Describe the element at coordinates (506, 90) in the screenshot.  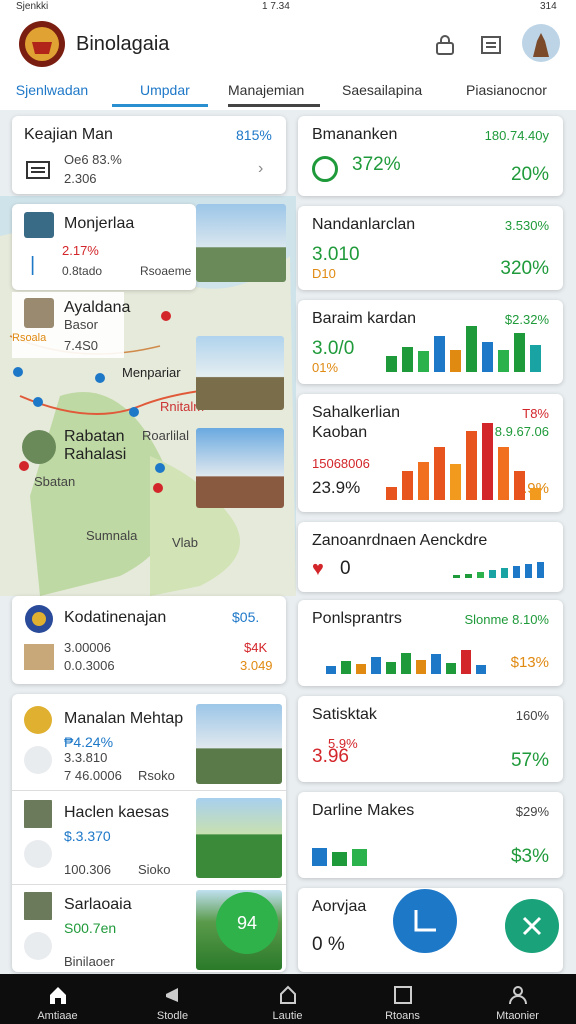
I see `tab: Piasianocnor` at that location.